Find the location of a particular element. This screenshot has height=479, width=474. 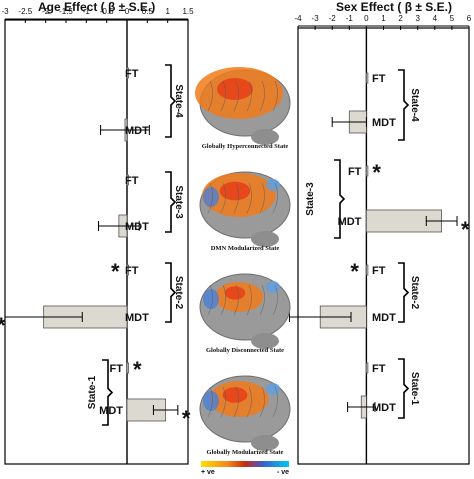

brain-panel: Globally Disconnected State is located at coordinates (245, 313).